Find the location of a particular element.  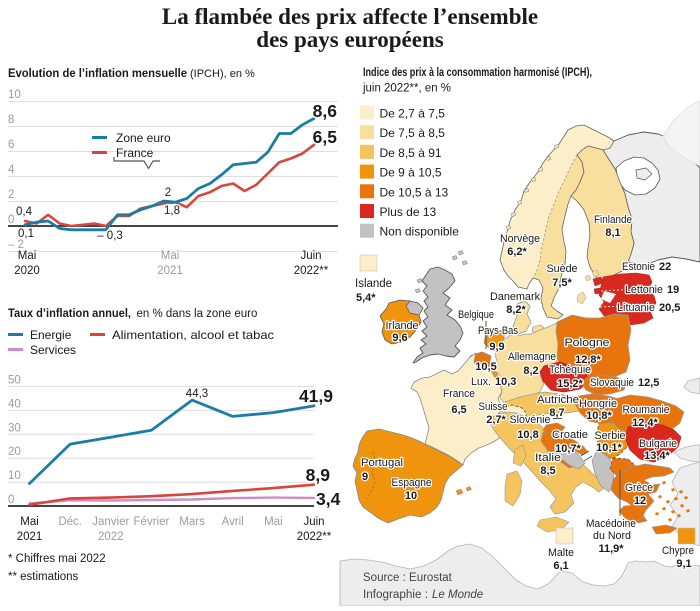

svg-text: 10,3 is located at coordinates (505, 382).